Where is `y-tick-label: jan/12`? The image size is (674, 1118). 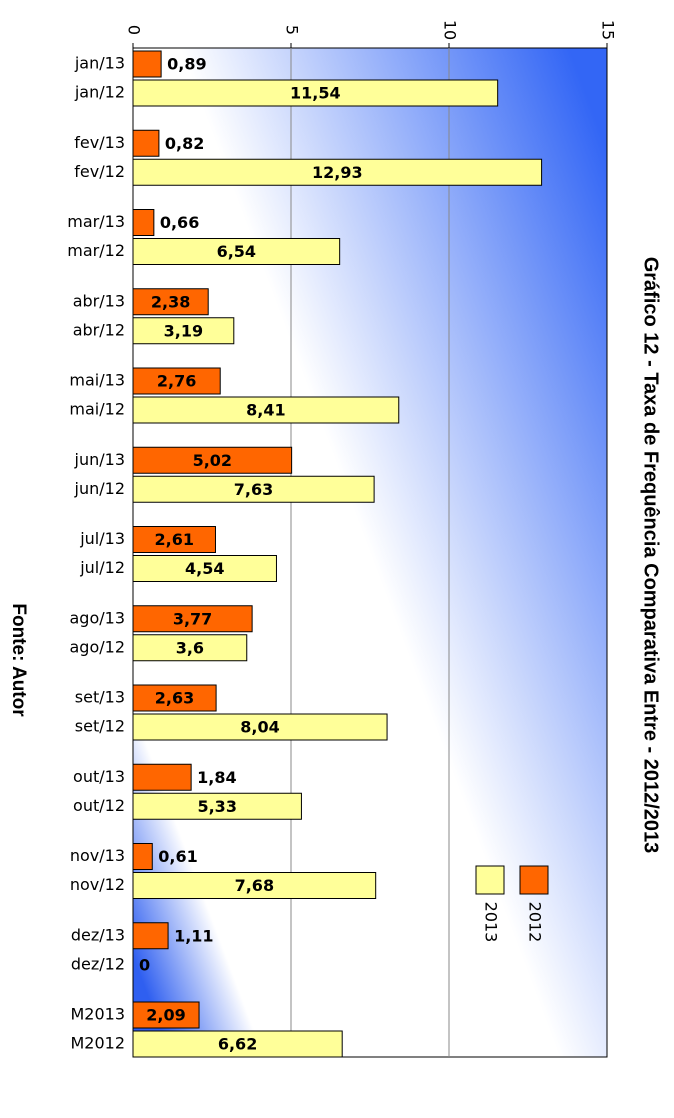 y-tick-label: jan/12 is located at coordinates (99, 92).